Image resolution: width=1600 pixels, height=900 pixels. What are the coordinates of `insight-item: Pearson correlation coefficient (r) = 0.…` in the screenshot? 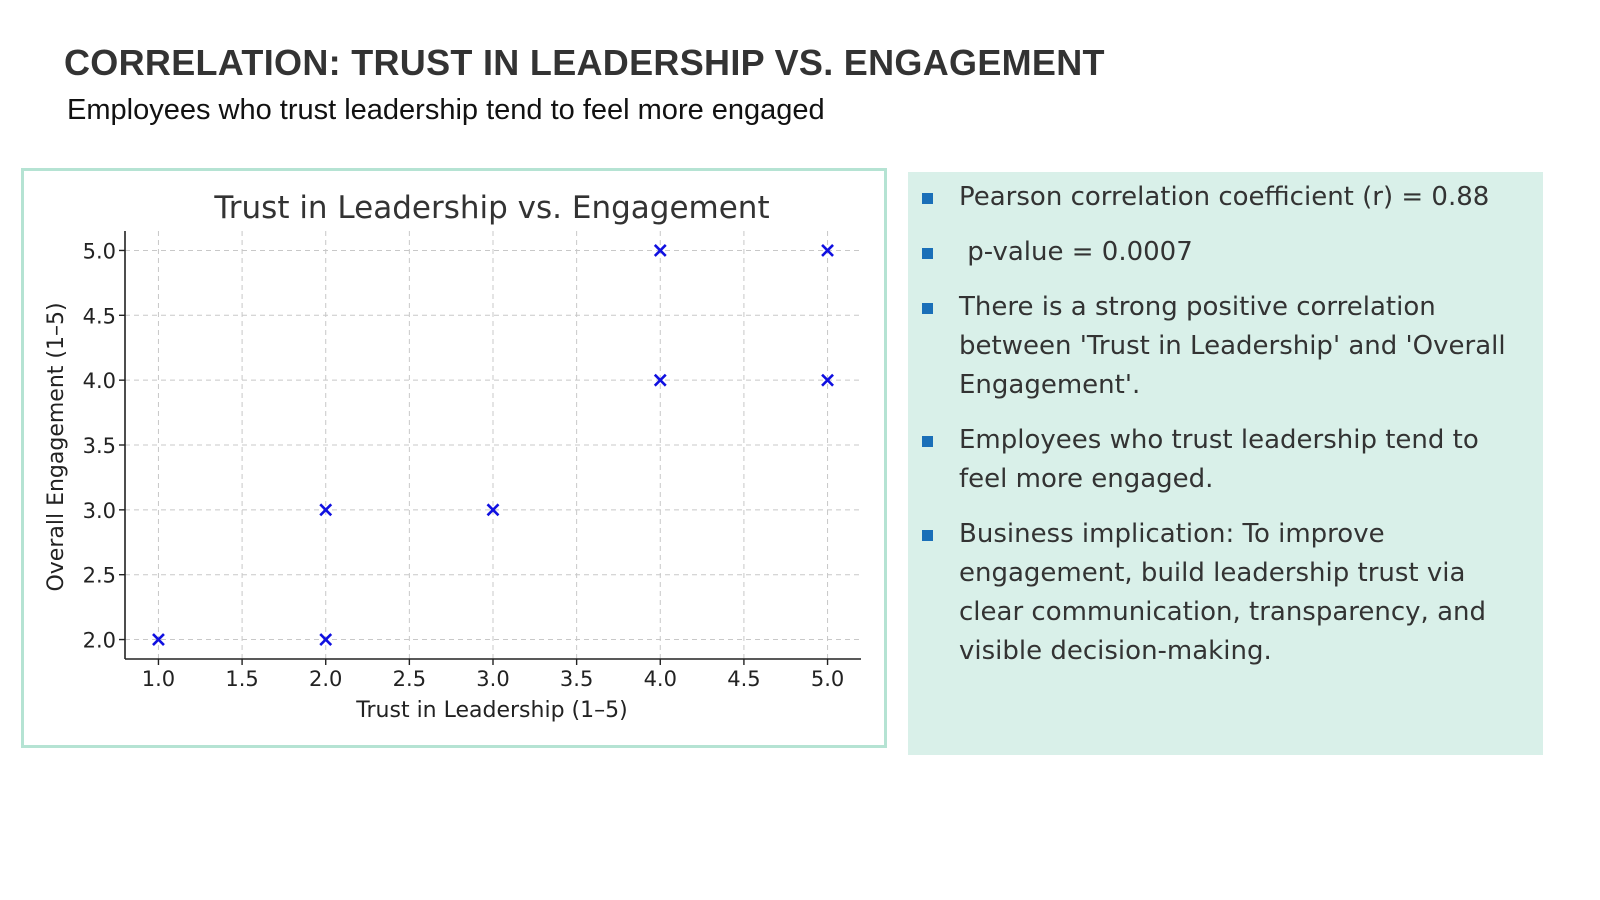 It's located at (1225, 197).